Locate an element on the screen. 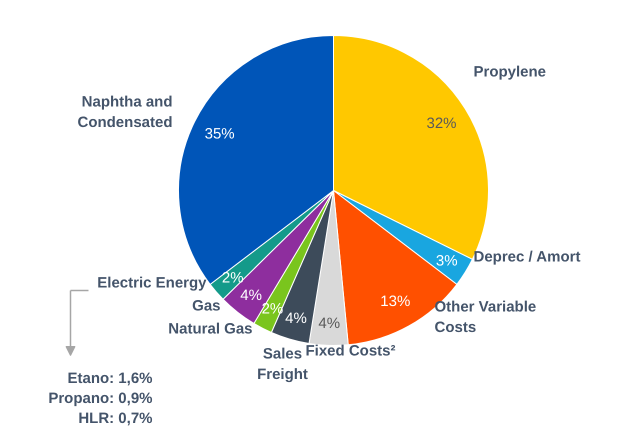 This screenshot has height=428, width=617. text: HLR: 0,7% is located at coordinates (115, 418).